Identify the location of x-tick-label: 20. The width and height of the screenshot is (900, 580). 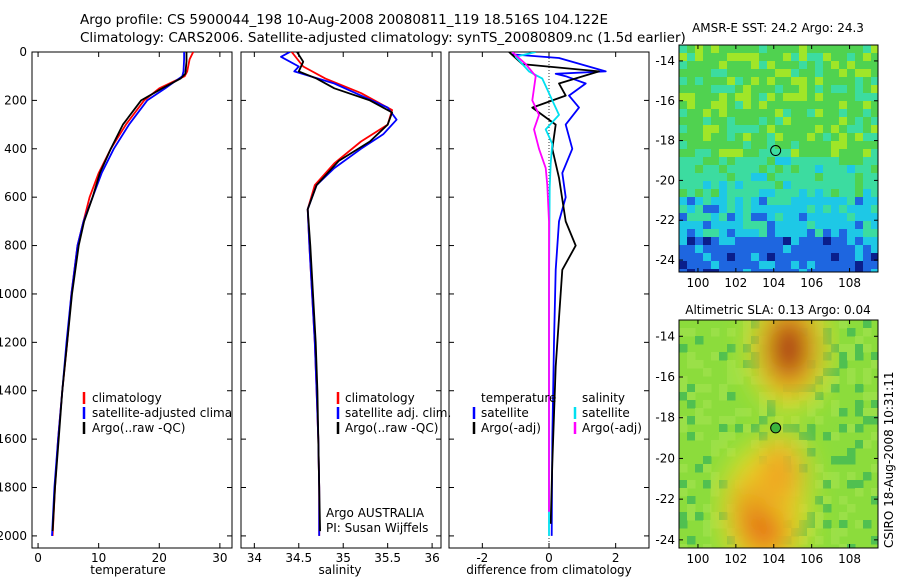
(159, 558).